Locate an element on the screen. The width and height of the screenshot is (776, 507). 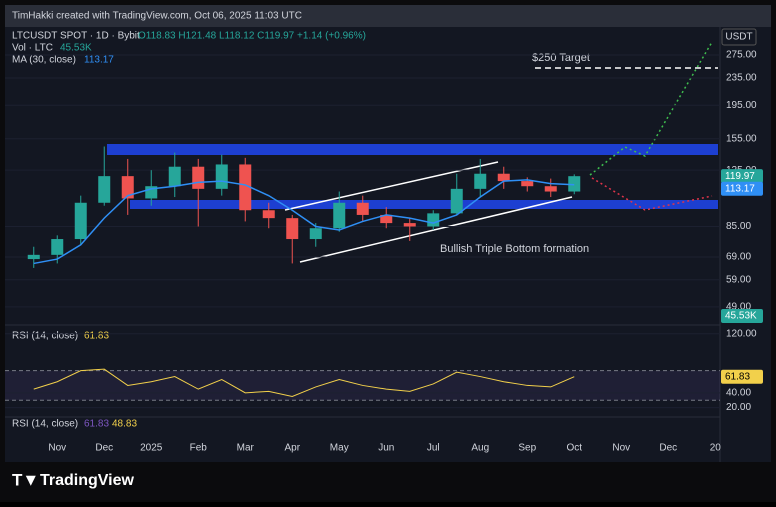
brand: TradingView is located at coordinates (87, 480).